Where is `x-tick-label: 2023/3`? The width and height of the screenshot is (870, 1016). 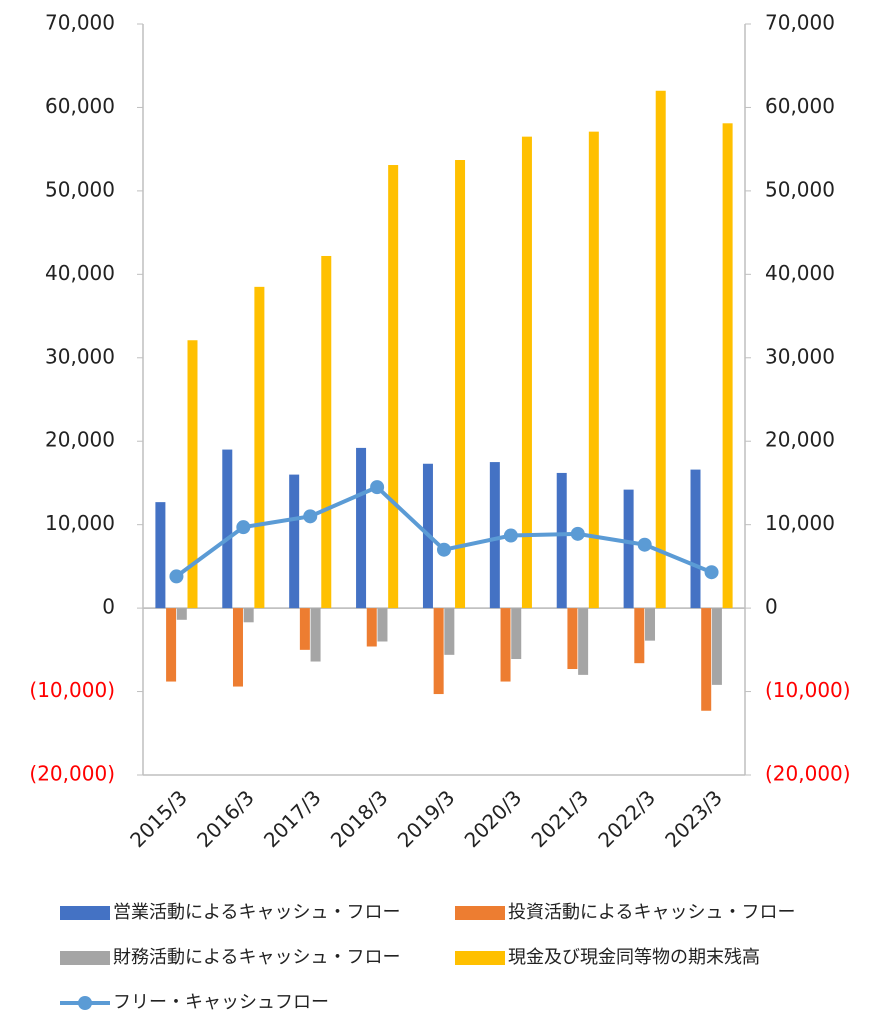 x-tick-label: 2023/3 is located at coordinates (693, 818).